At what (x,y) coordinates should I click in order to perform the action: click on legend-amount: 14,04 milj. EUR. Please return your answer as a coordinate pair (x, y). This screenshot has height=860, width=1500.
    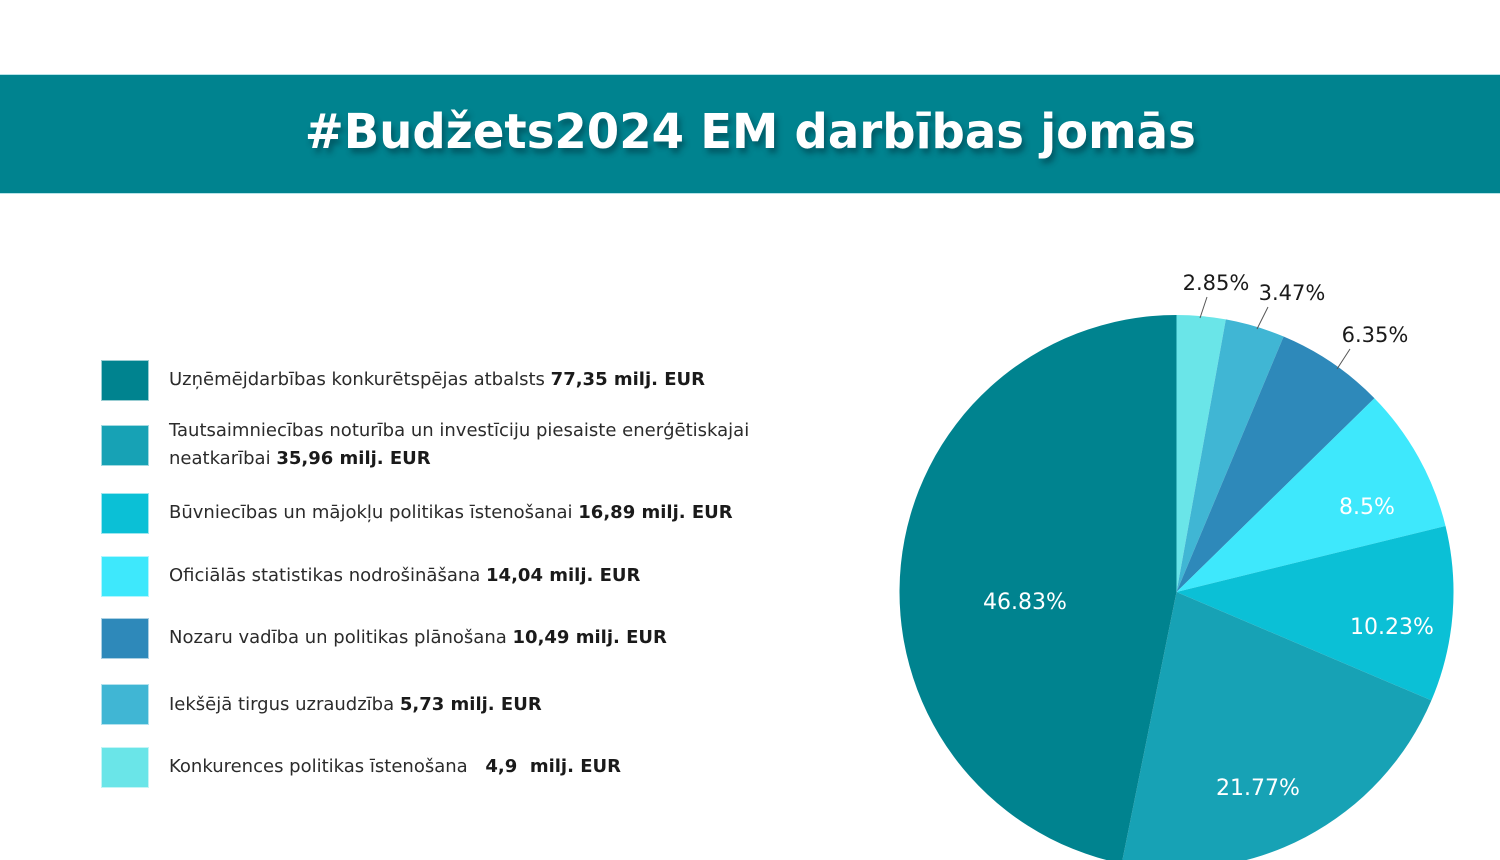
    Looking at the image, I should click on (563, 575).